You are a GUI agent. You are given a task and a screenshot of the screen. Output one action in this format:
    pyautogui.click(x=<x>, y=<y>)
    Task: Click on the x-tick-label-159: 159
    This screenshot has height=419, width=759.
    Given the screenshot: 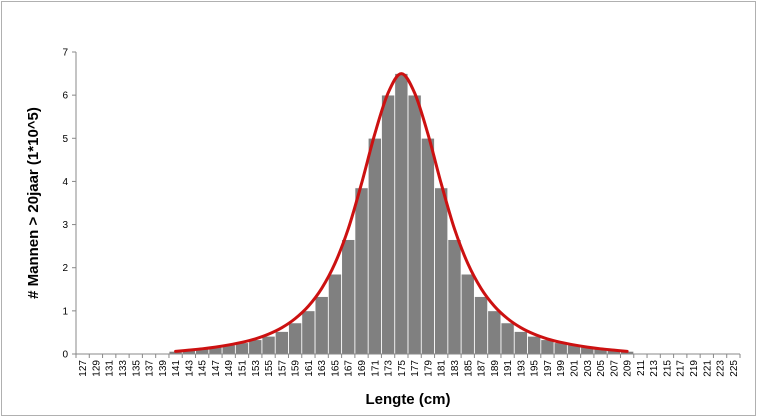 What is the action you would take?
    pyautogui.click(x=296, y=368)
    